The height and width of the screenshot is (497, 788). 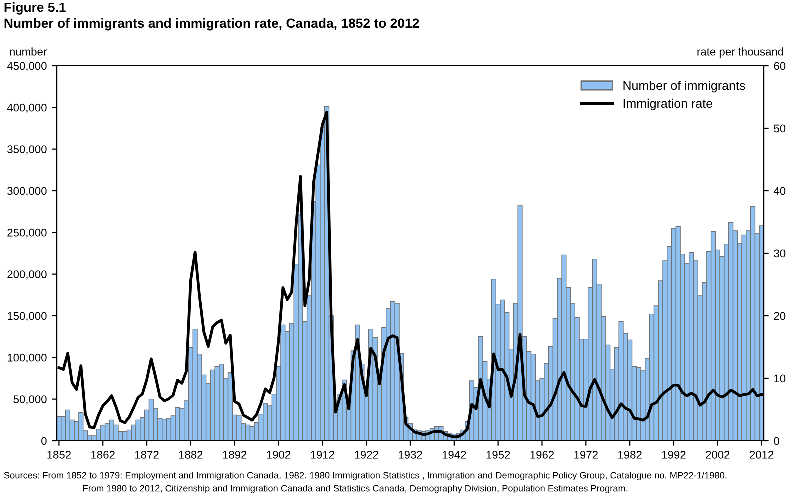 What do you see at coordinates (27, 67) in the screenshot?
I see `y-tick-label: 450,000` at bounding box center [27, 67].